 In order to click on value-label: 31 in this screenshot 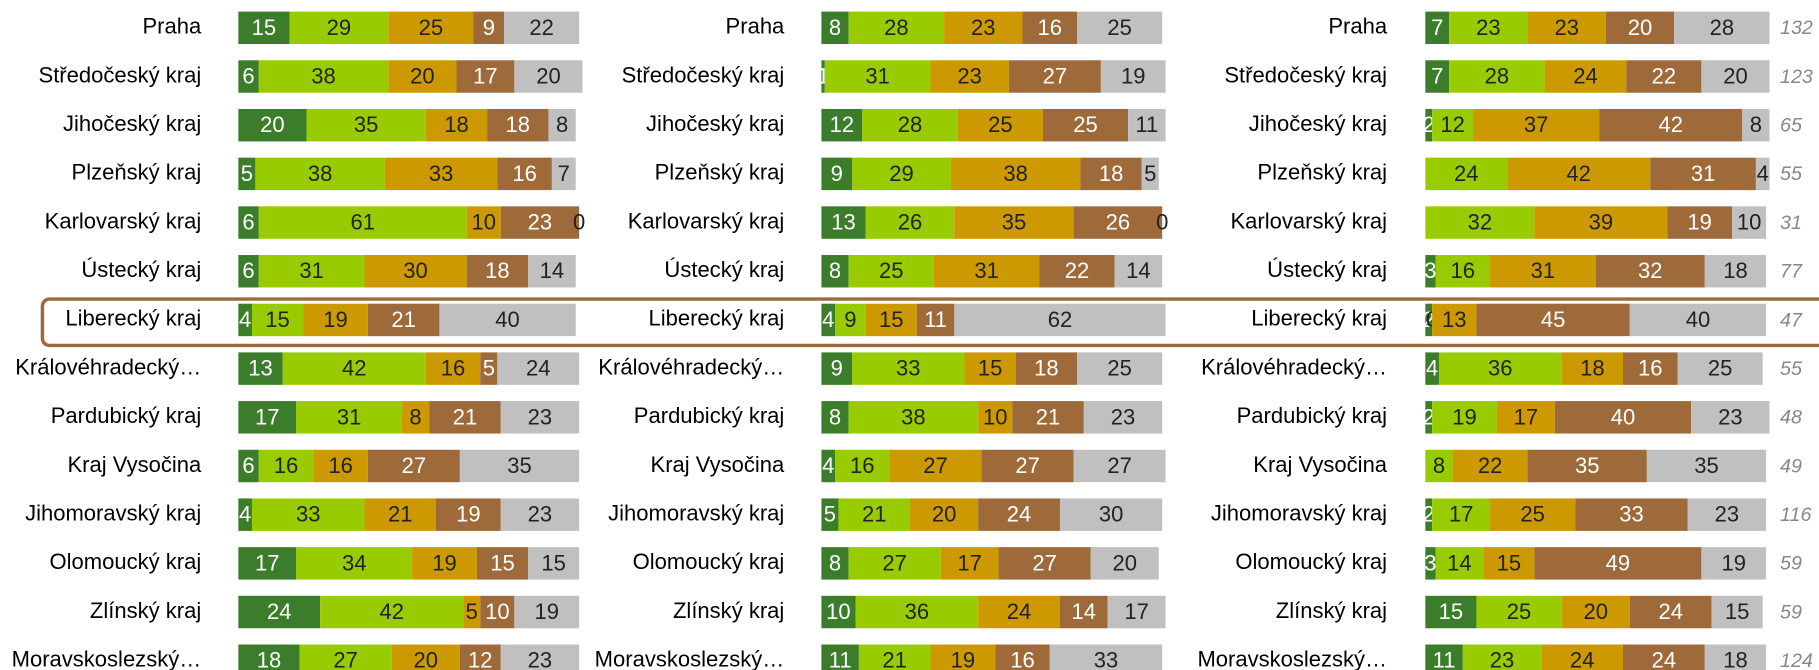, I will do `click(349, 416)`.